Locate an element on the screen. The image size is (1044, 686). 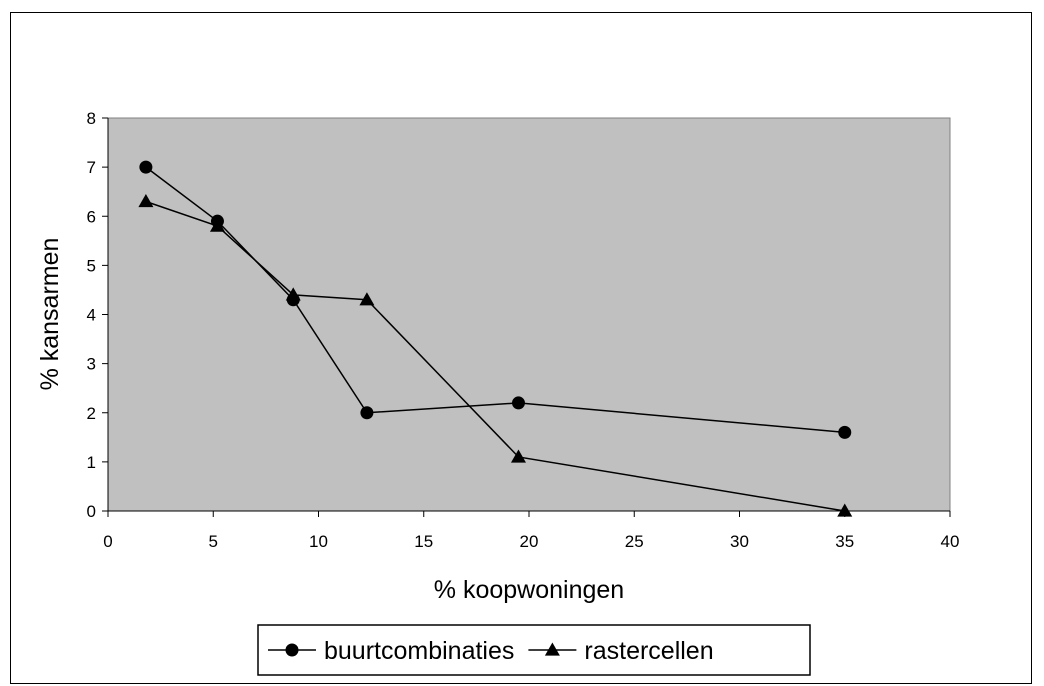
x-tick-label: 35 is located at coordinates (844, 541).